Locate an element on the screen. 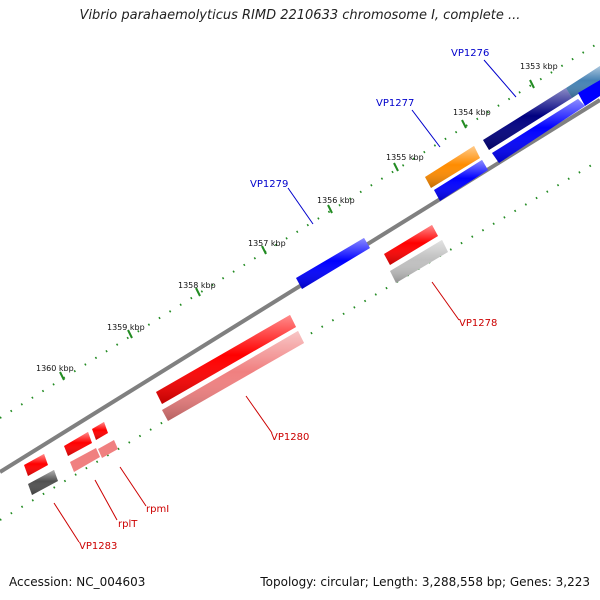 This screenshot has height=600, width=600. label-VP1277: VP1277 is located at coordinates (395, 103).